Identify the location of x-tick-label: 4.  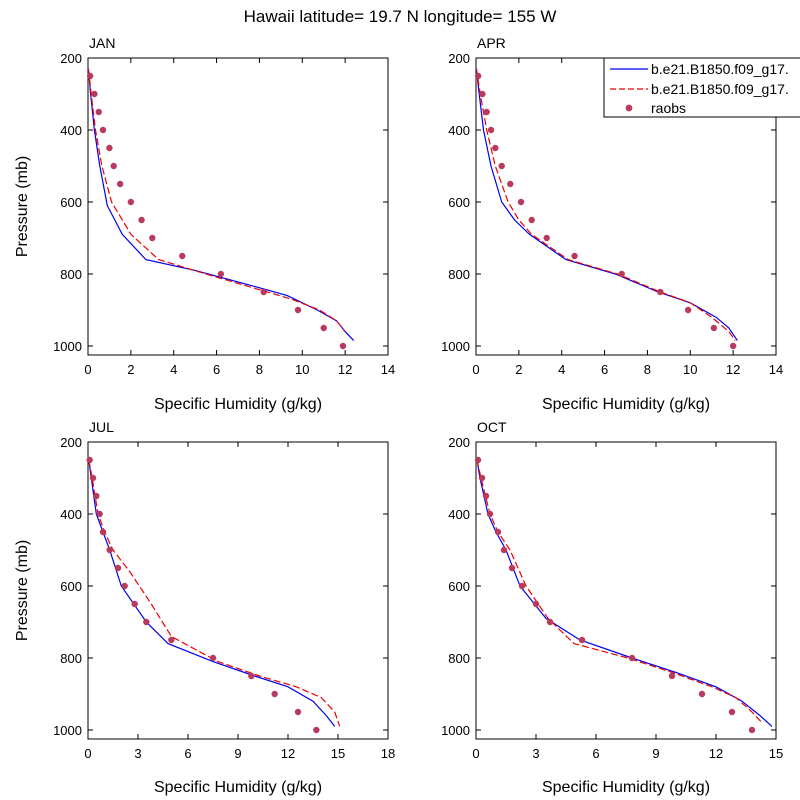
(173, 369).